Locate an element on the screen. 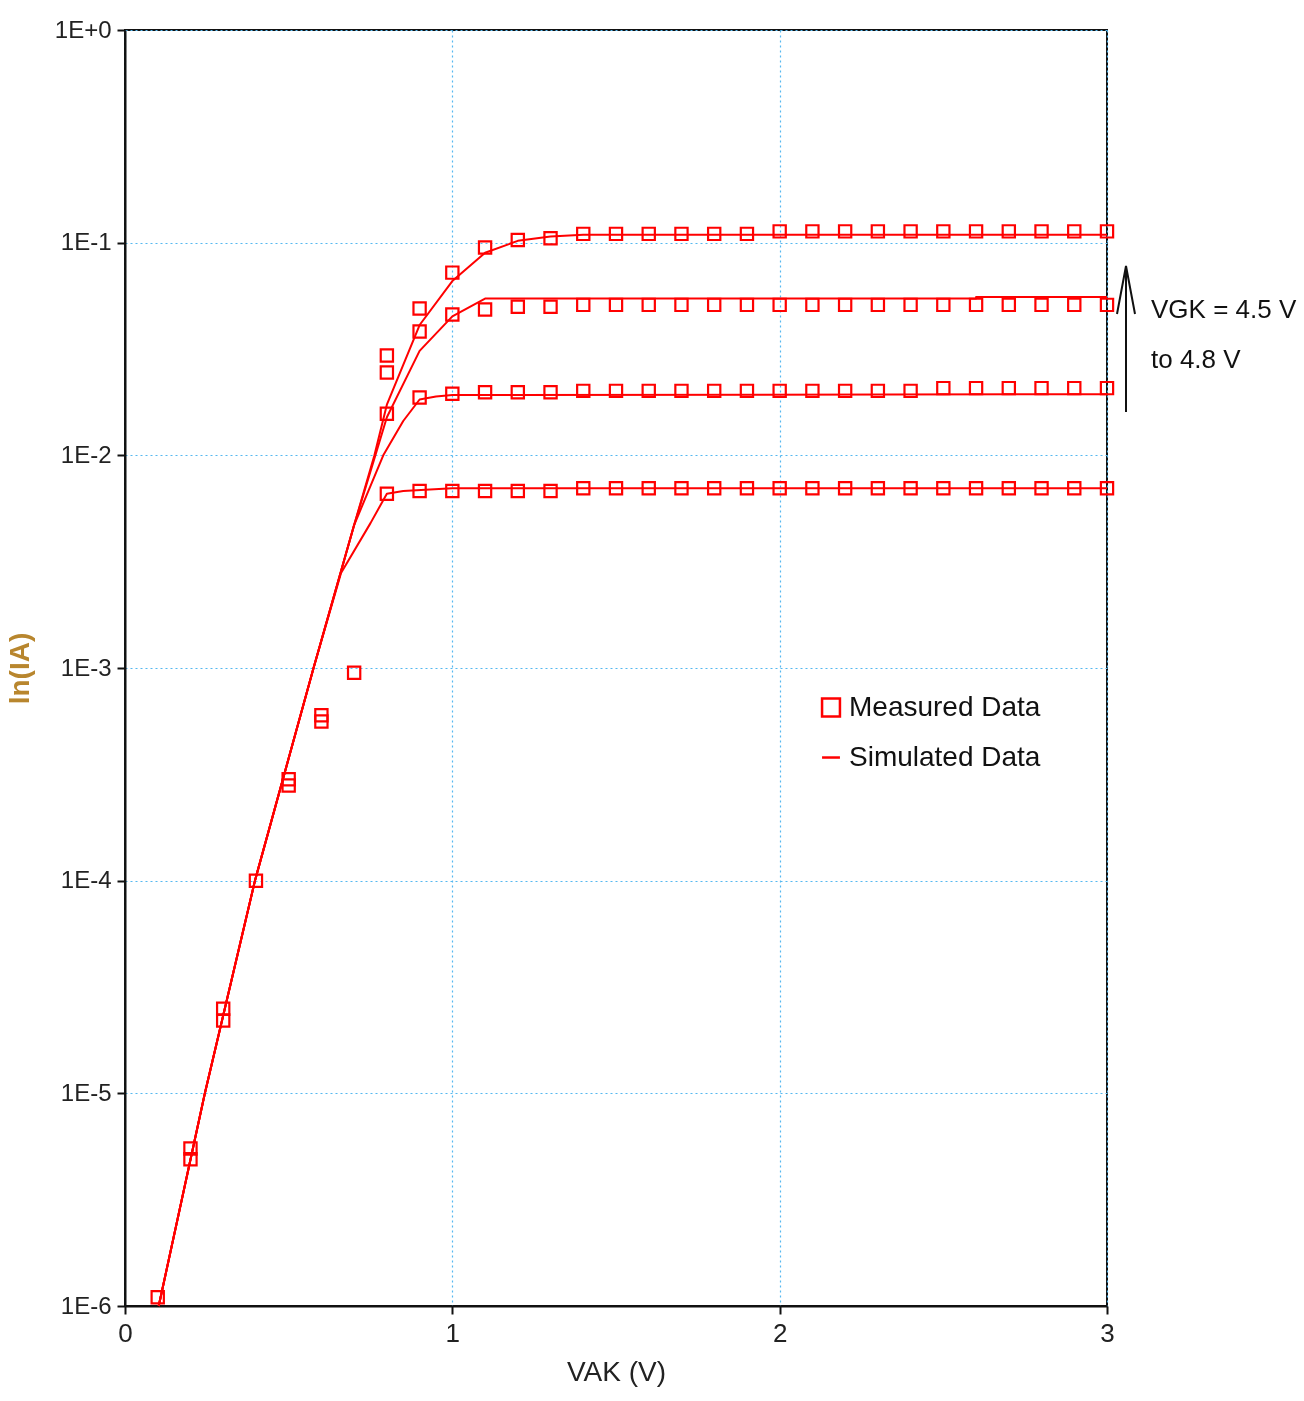  legend-label: Measured Data is located at coordinates (945, 706).